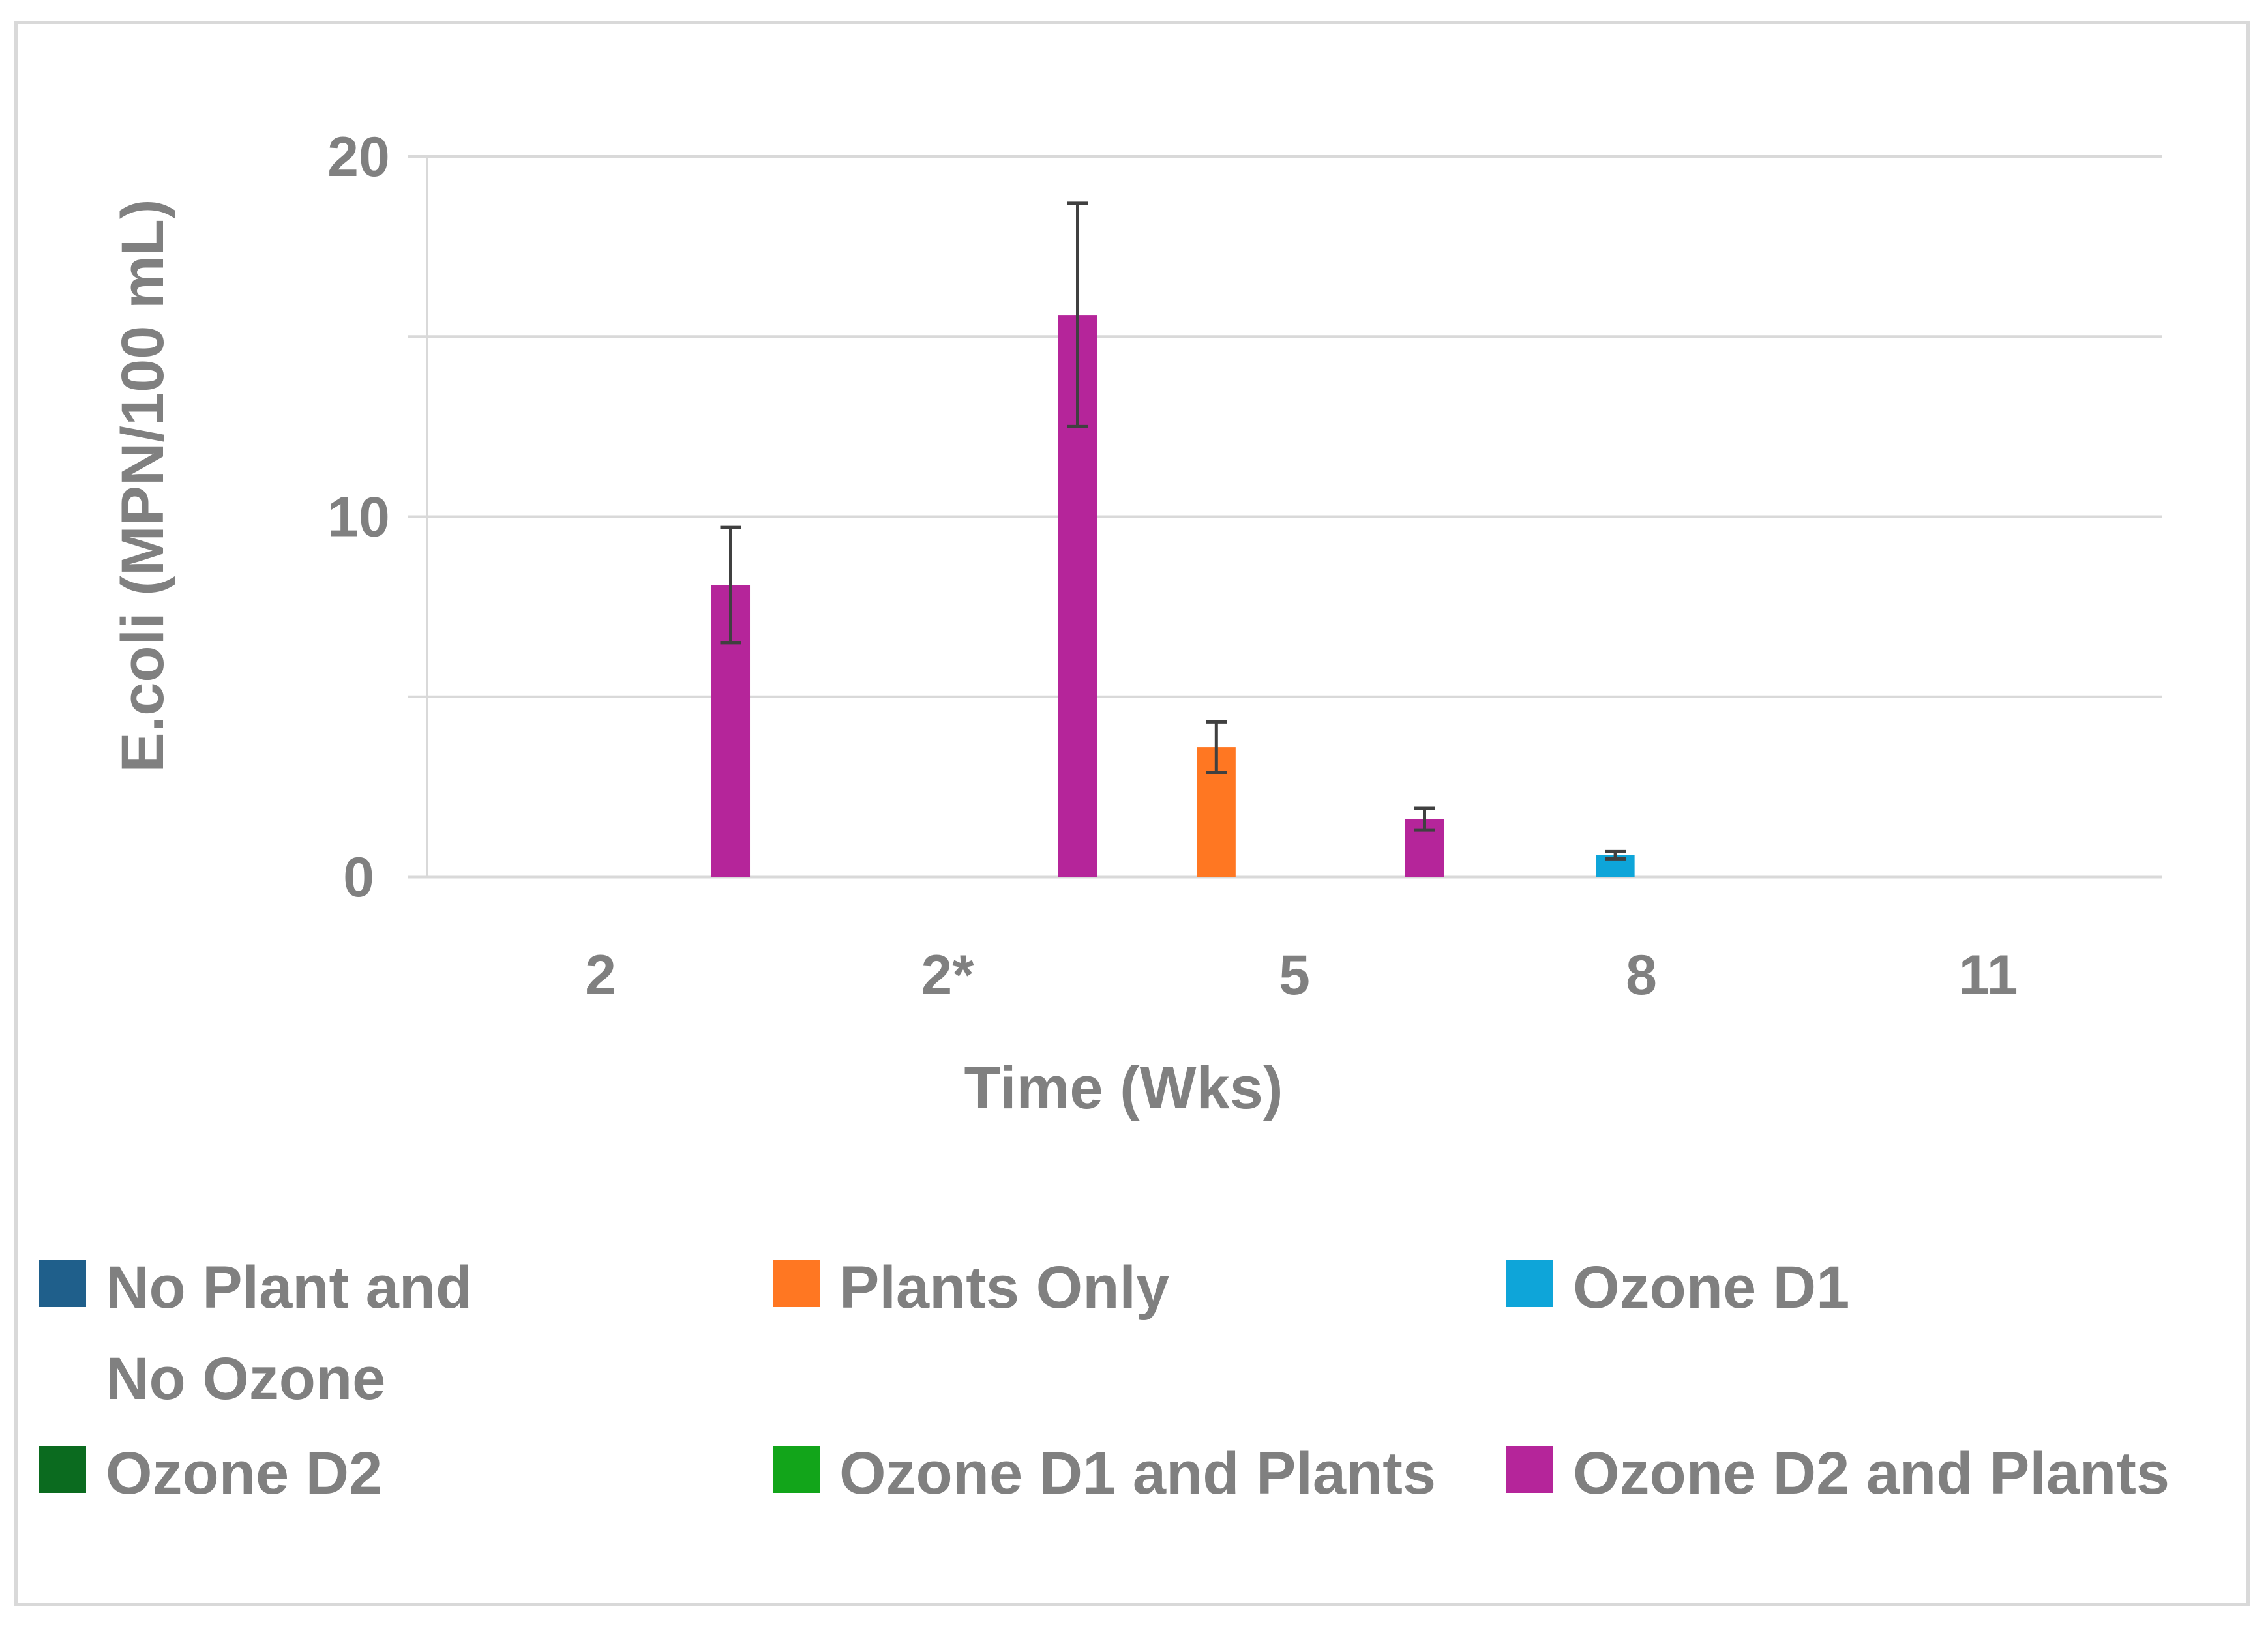 The width and height of the screenshot is (2268, 1635). What do you see at coordinates (600, 976) in the screenshot?
I see `x-tick-label: 2` at bounding box center [600, 976].